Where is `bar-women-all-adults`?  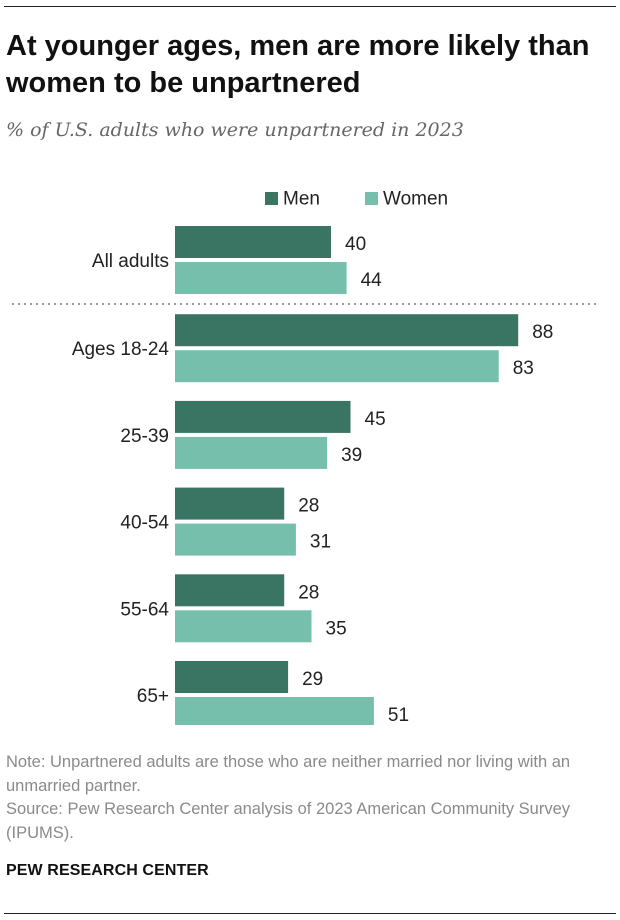
bar-women-all-adults is located at coordinates (261, 278).